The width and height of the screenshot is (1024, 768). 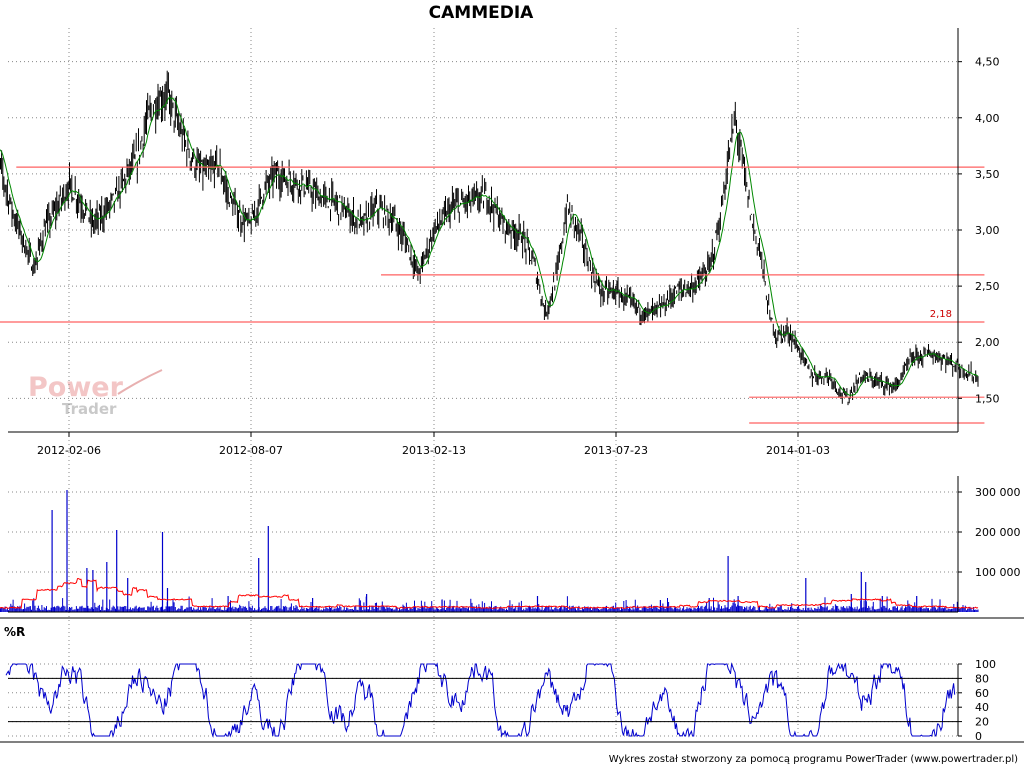 I want to click on price-tick-label: 2,00, so click(x=987, y=342).